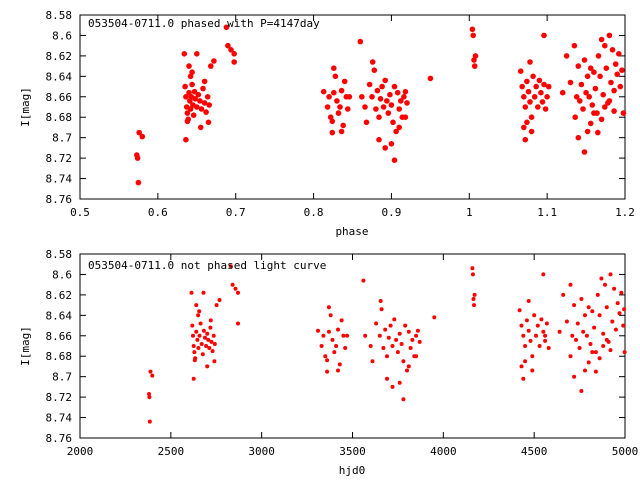 This screenshot has height=480, width=640. Describe the element at coordinates (59, 418) in the screenshot. I see `y-tick-label: 8.74` at that location.